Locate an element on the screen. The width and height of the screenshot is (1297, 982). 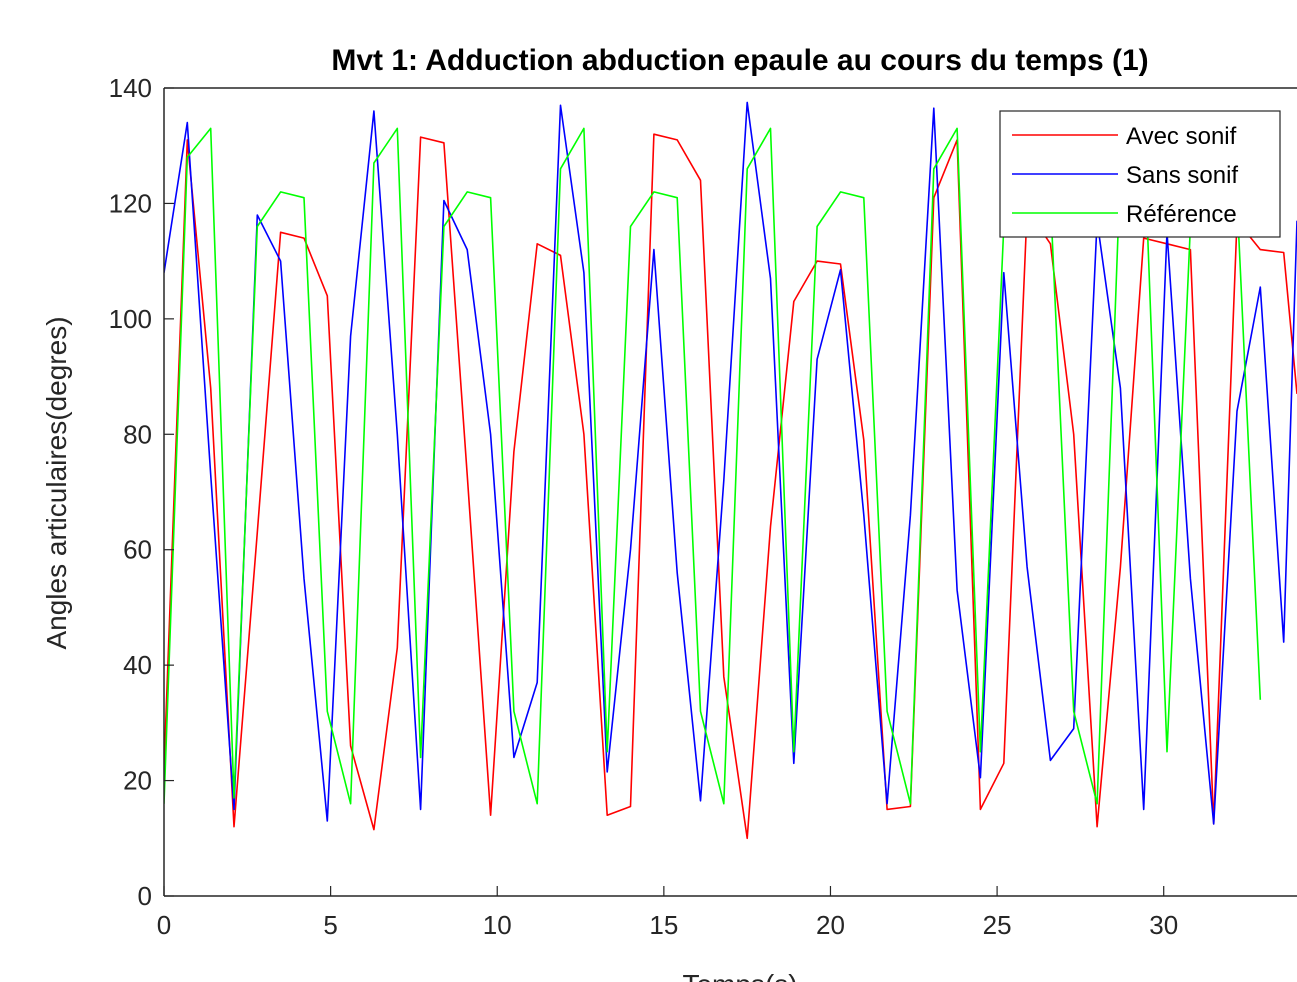
x-tick-label: 30 is located at coordinates (1163, 925).